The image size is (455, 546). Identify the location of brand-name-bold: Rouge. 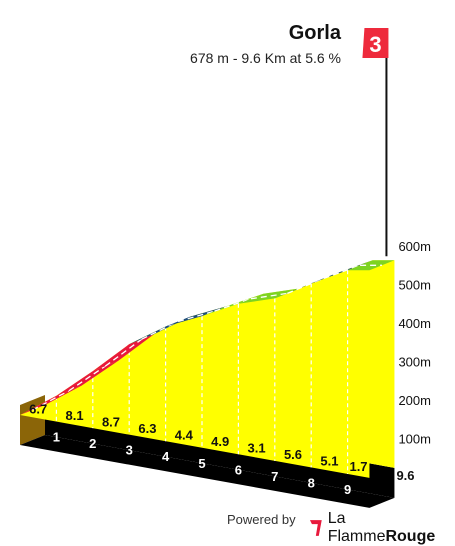
(410, 536).